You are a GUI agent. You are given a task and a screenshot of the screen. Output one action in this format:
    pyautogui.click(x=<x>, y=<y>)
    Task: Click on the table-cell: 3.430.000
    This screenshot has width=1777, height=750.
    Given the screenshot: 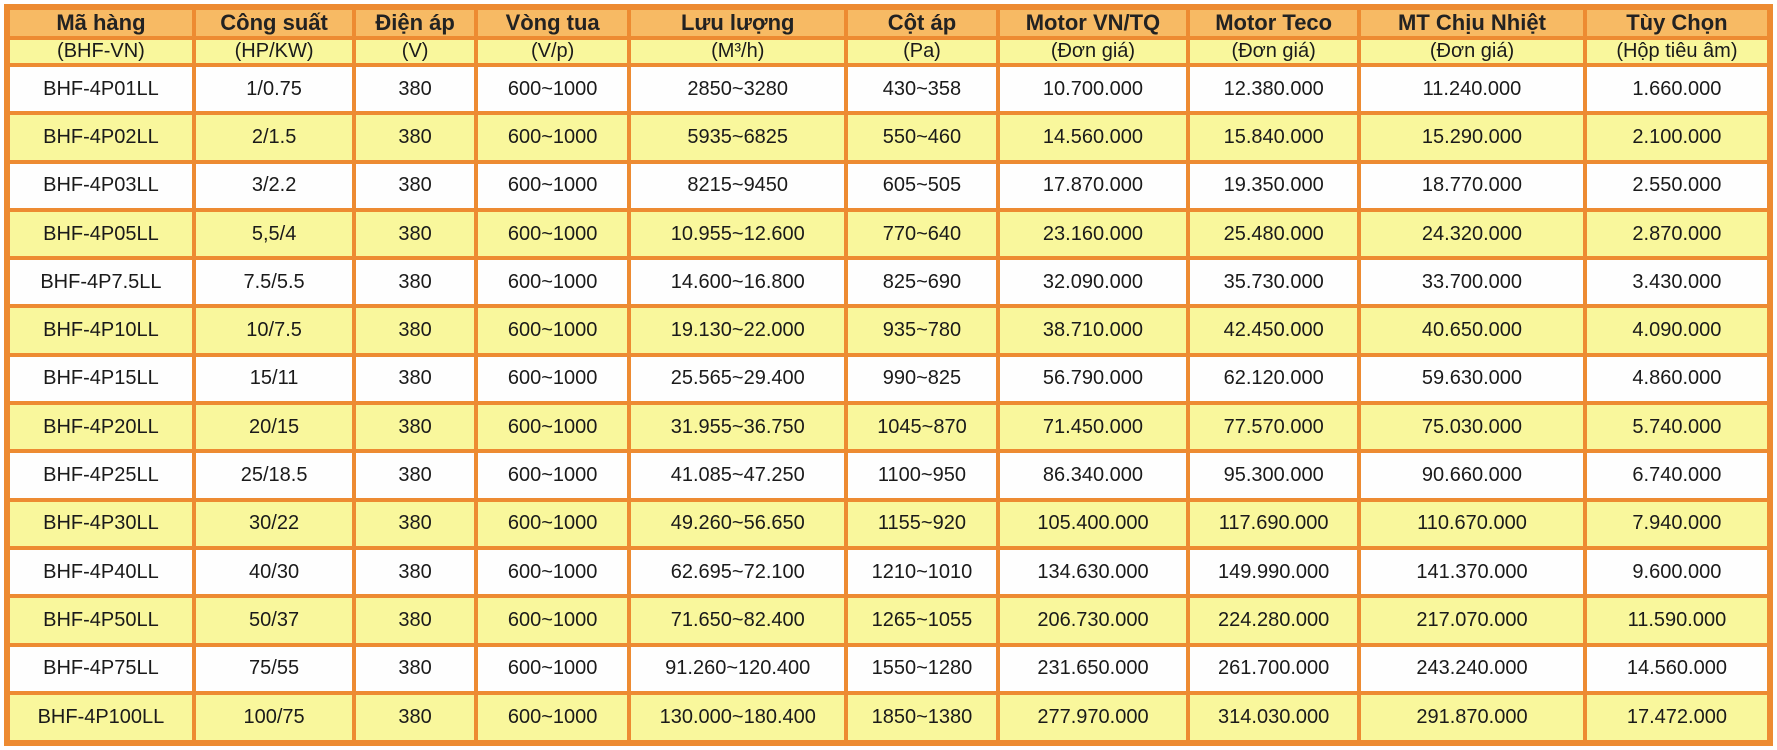 What is the action you would take?
    pyautogui.click(x=1677, y=282)
    